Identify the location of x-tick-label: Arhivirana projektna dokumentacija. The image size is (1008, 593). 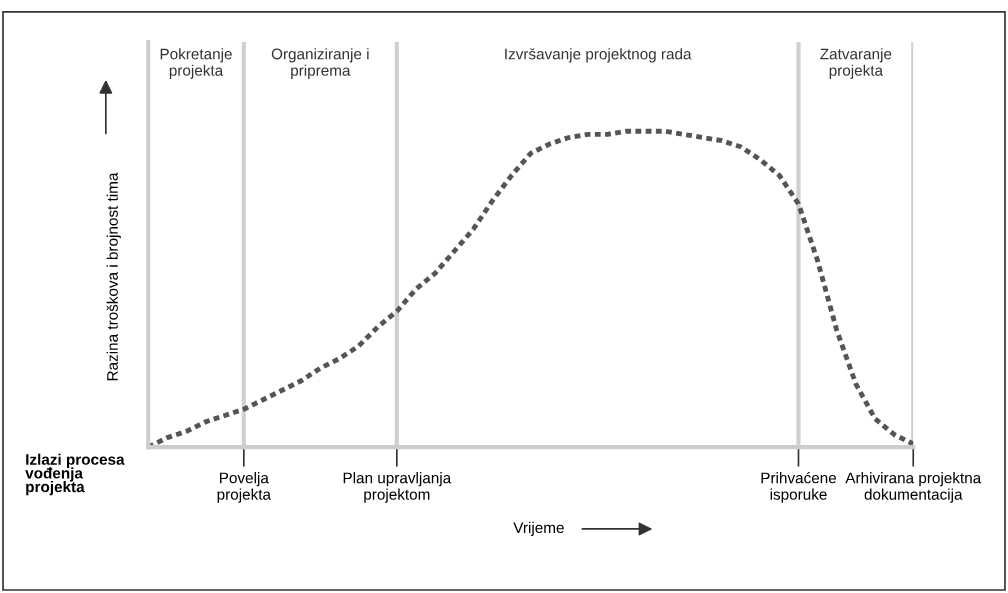
(913, 487).